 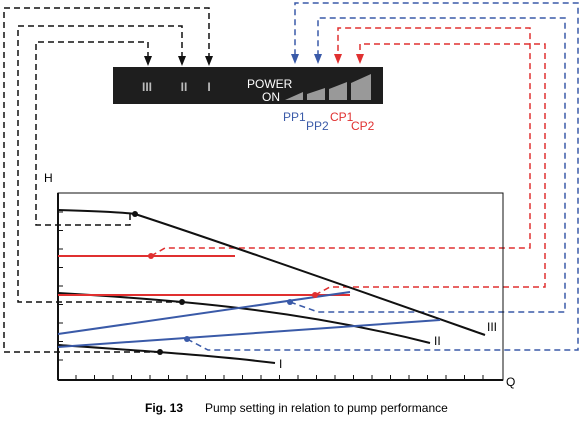 I want to click on speed-label: I, so click(x=208, y=87).